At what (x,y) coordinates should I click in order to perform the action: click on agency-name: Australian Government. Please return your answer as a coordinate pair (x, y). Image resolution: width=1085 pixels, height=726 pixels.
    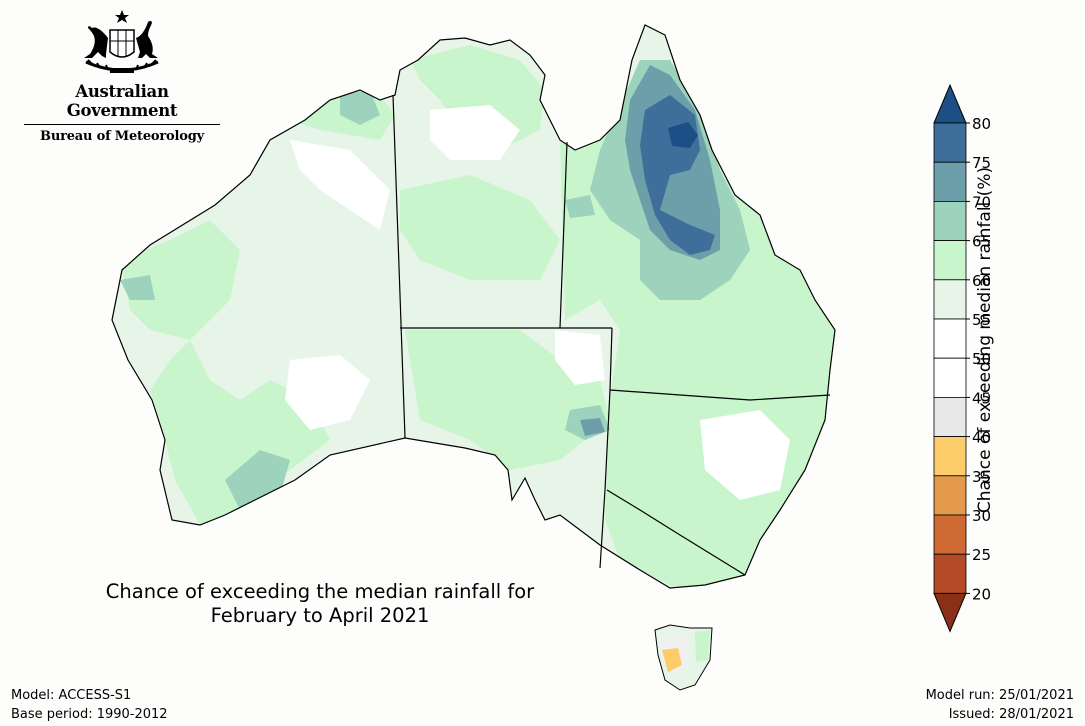
    Looking at the image, I should click on (122, 101).